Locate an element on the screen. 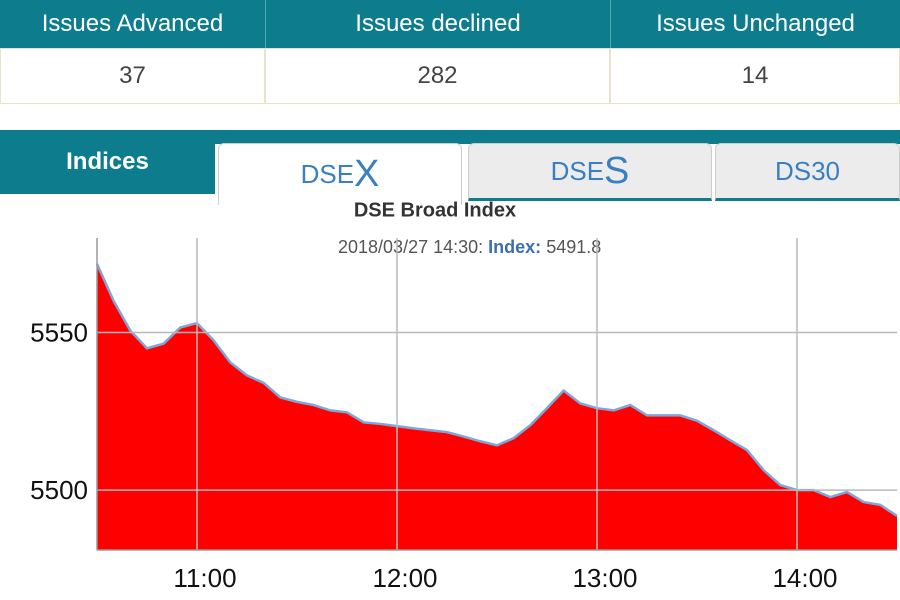 The height and width of the screenshot is (600, 900). table-cell: 37 is located at coordinates (132, 76).